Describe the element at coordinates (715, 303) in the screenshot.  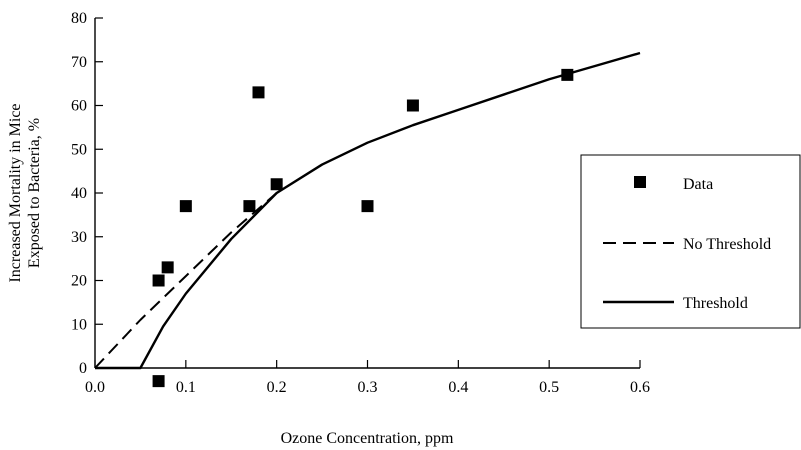
I see `legend-label-threshold: Threshold` at that location.